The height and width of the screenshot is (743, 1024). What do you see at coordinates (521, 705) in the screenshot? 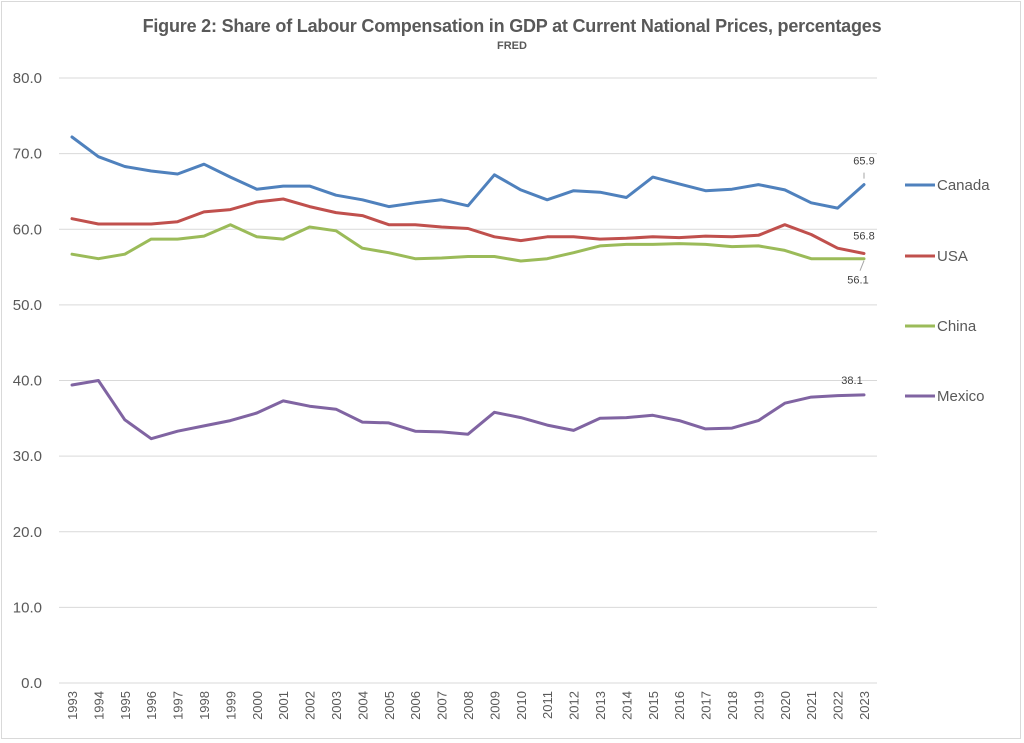
I see `x-tick-label: 2010` at bounding box center [521, 705].